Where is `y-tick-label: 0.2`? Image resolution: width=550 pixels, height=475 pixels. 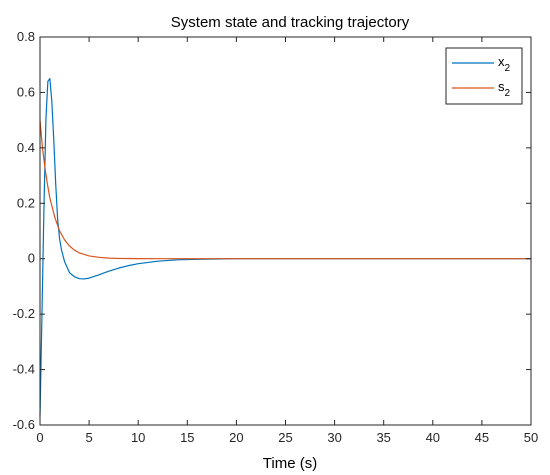 y-tick-label: 0.2 is located at coordinates (26, 202).